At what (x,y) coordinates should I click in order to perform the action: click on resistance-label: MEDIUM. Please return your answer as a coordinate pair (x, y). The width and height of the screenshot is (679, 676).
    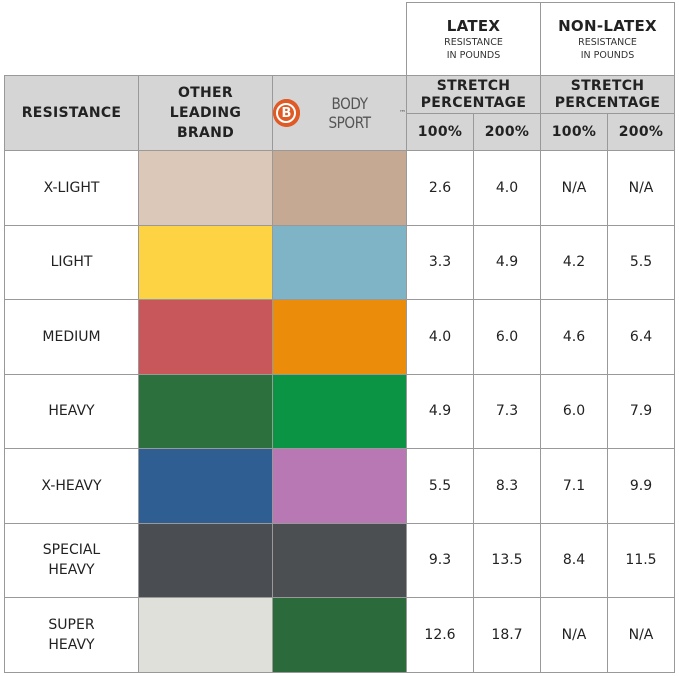
    Looking at the image, I should click on (71, 337).